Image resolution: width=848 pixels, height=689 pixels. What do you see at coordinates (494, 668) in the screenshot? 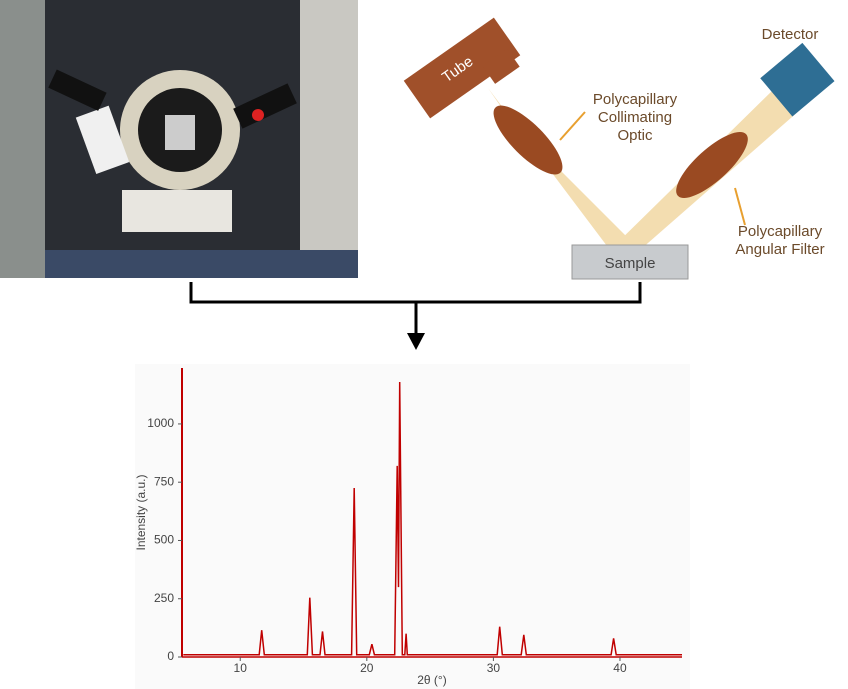
I see `x-tick-label: 30` at bounding box center [494, 668].